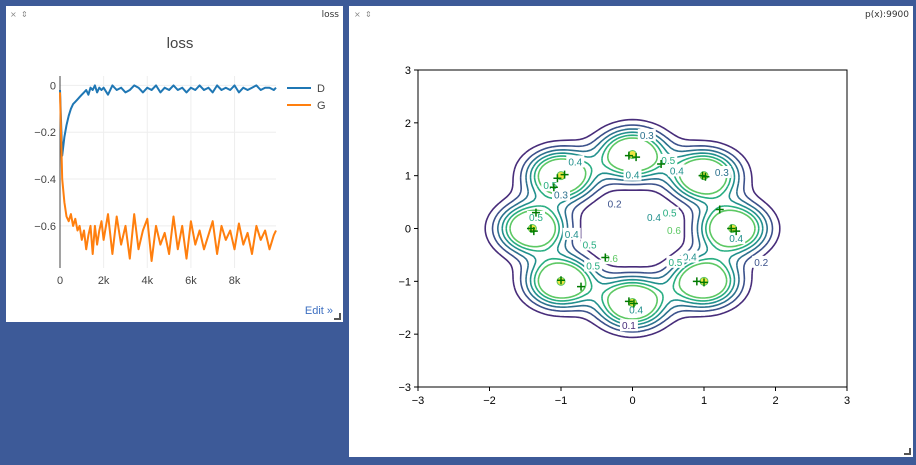 This screenshot has width=916, height=465. Describe the element at coordinates (45, 180) in the screenshot. I see `y-tick-label: −0.4` at that location.